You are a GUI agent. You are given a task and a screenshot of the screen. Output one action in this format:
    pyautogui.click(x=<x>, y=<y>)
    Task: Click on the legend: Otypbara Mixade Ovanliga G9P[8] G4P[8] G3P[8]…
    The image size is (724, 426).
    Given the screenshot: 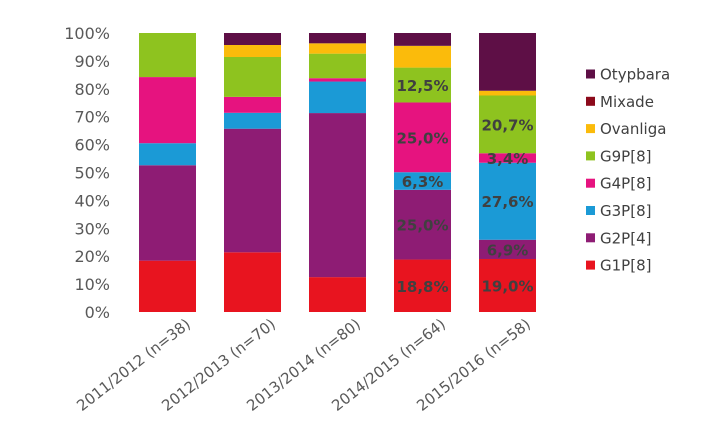 What is the action you would take?
    pyautogui.click(x=628, y=170)
    